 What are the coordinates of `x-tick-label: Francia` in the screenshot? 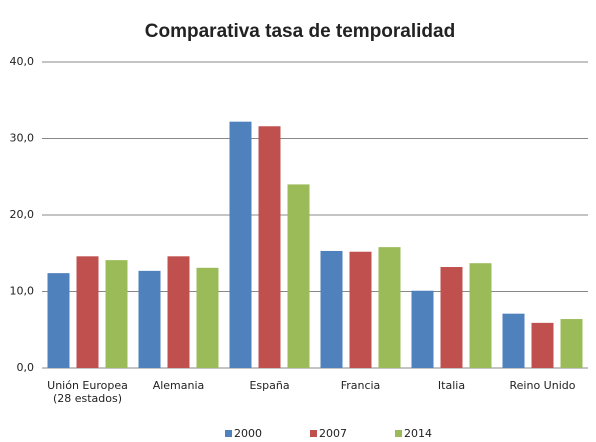 It's located at (360, 385).